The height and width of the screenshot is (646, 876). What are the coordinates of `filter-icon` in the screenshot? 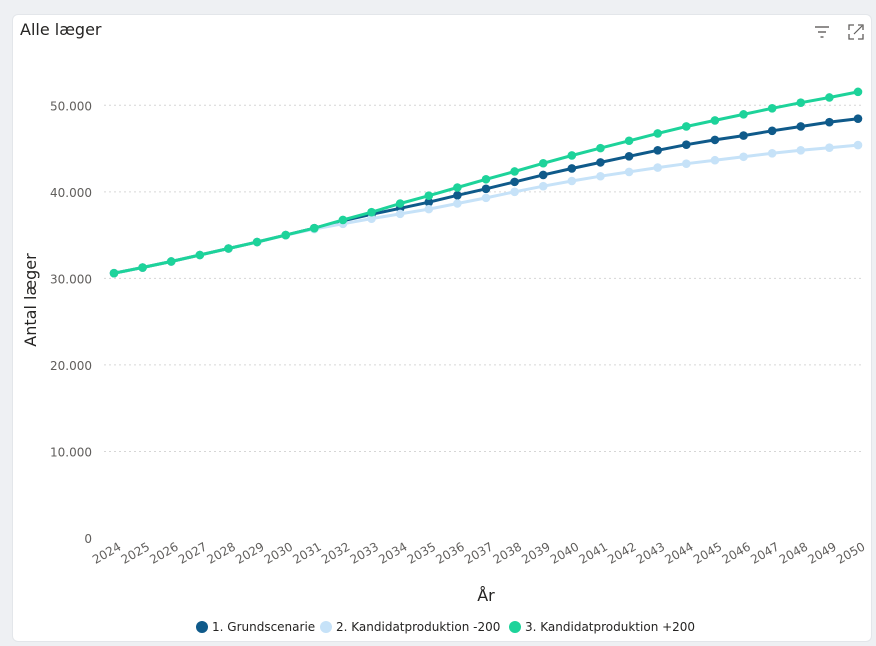 It's located at (822, 32).